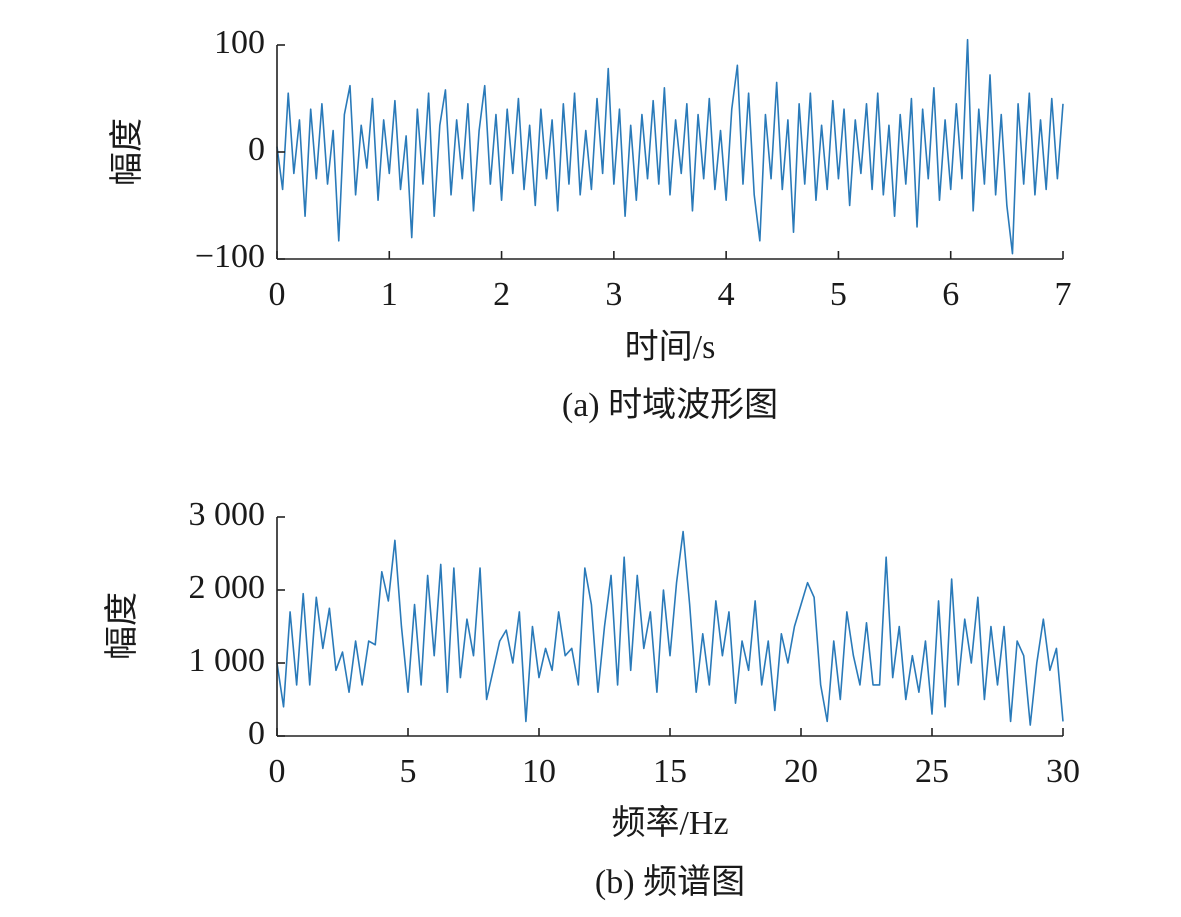 The width and height of the screenshot is (1181, 917). I want to click on x-tick-label: 2, so click(501, 294).